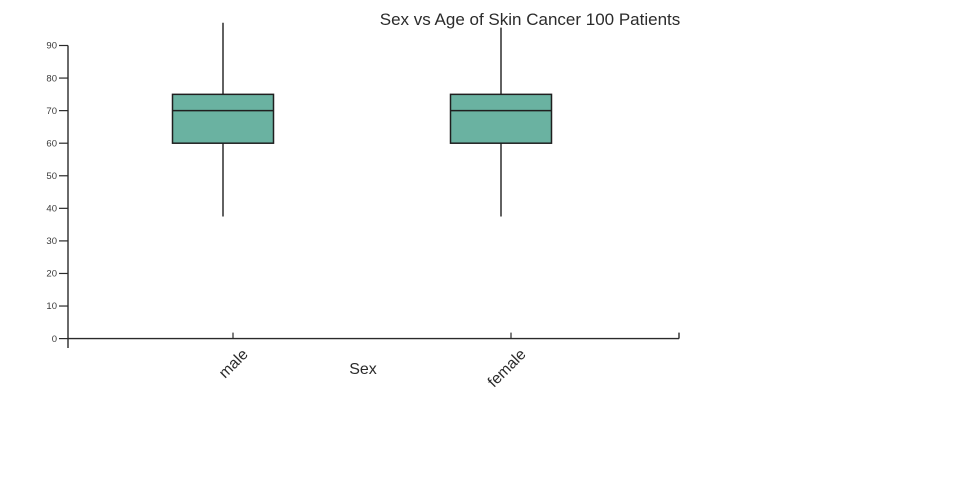  Describe the element at coordinates (530, 19) in the screenshot. I see `chart-title: Sex vs Age of Skin Cancer 100 Patients` at that location.